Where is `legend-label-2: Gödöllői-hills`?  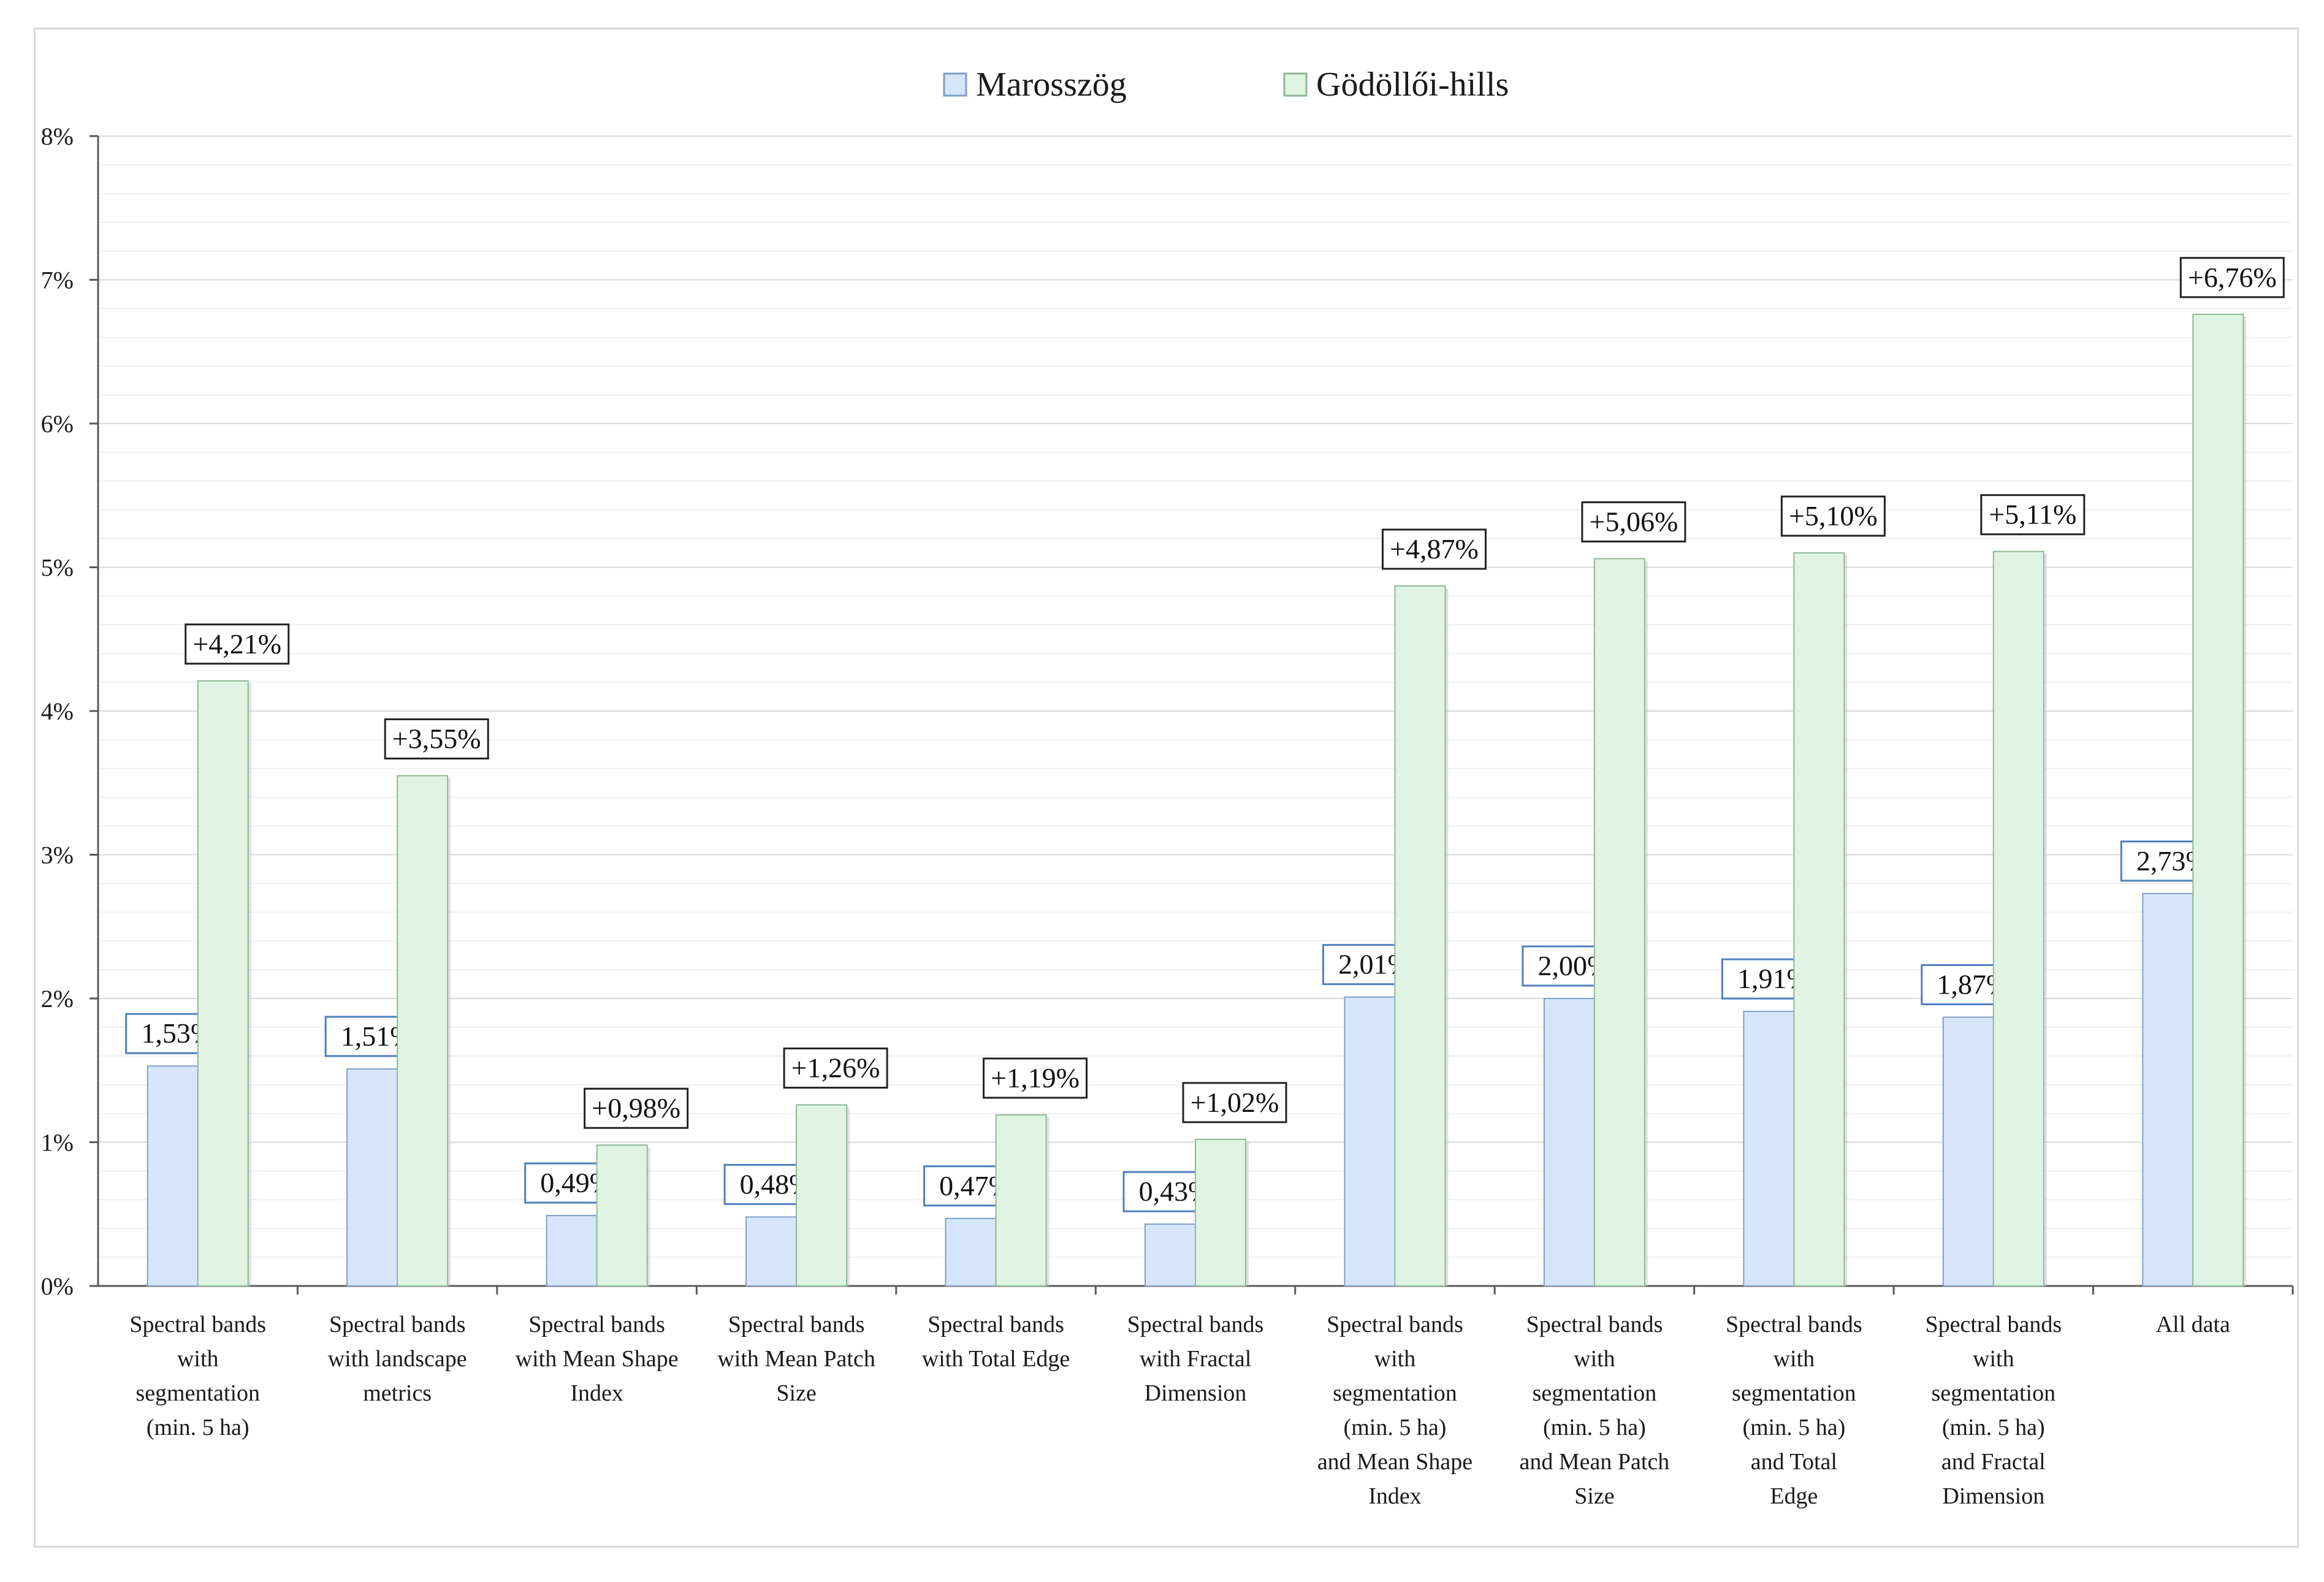
legend-label-2: Gödöllői-hills is located at coordinates (1413, 85).